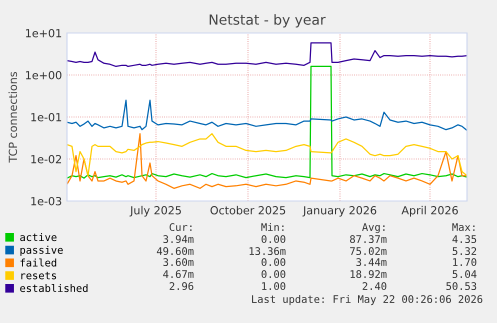 This screenshot has width=497, height=323. What do you see at coordinates (272, 226) in the screenshot?
I see `text: Min:` at bounding box center [272, 226].